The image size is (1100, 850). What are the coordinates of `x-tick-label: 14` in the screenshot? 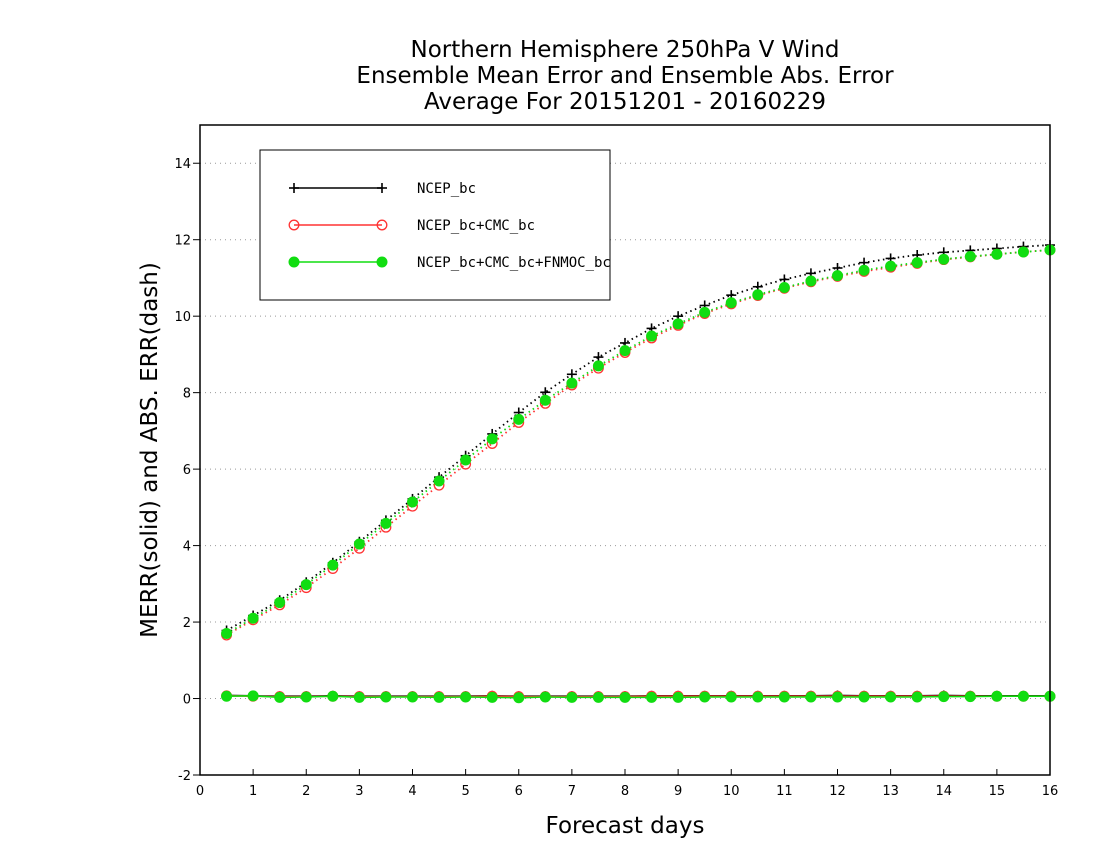 It's located at (943, 791).